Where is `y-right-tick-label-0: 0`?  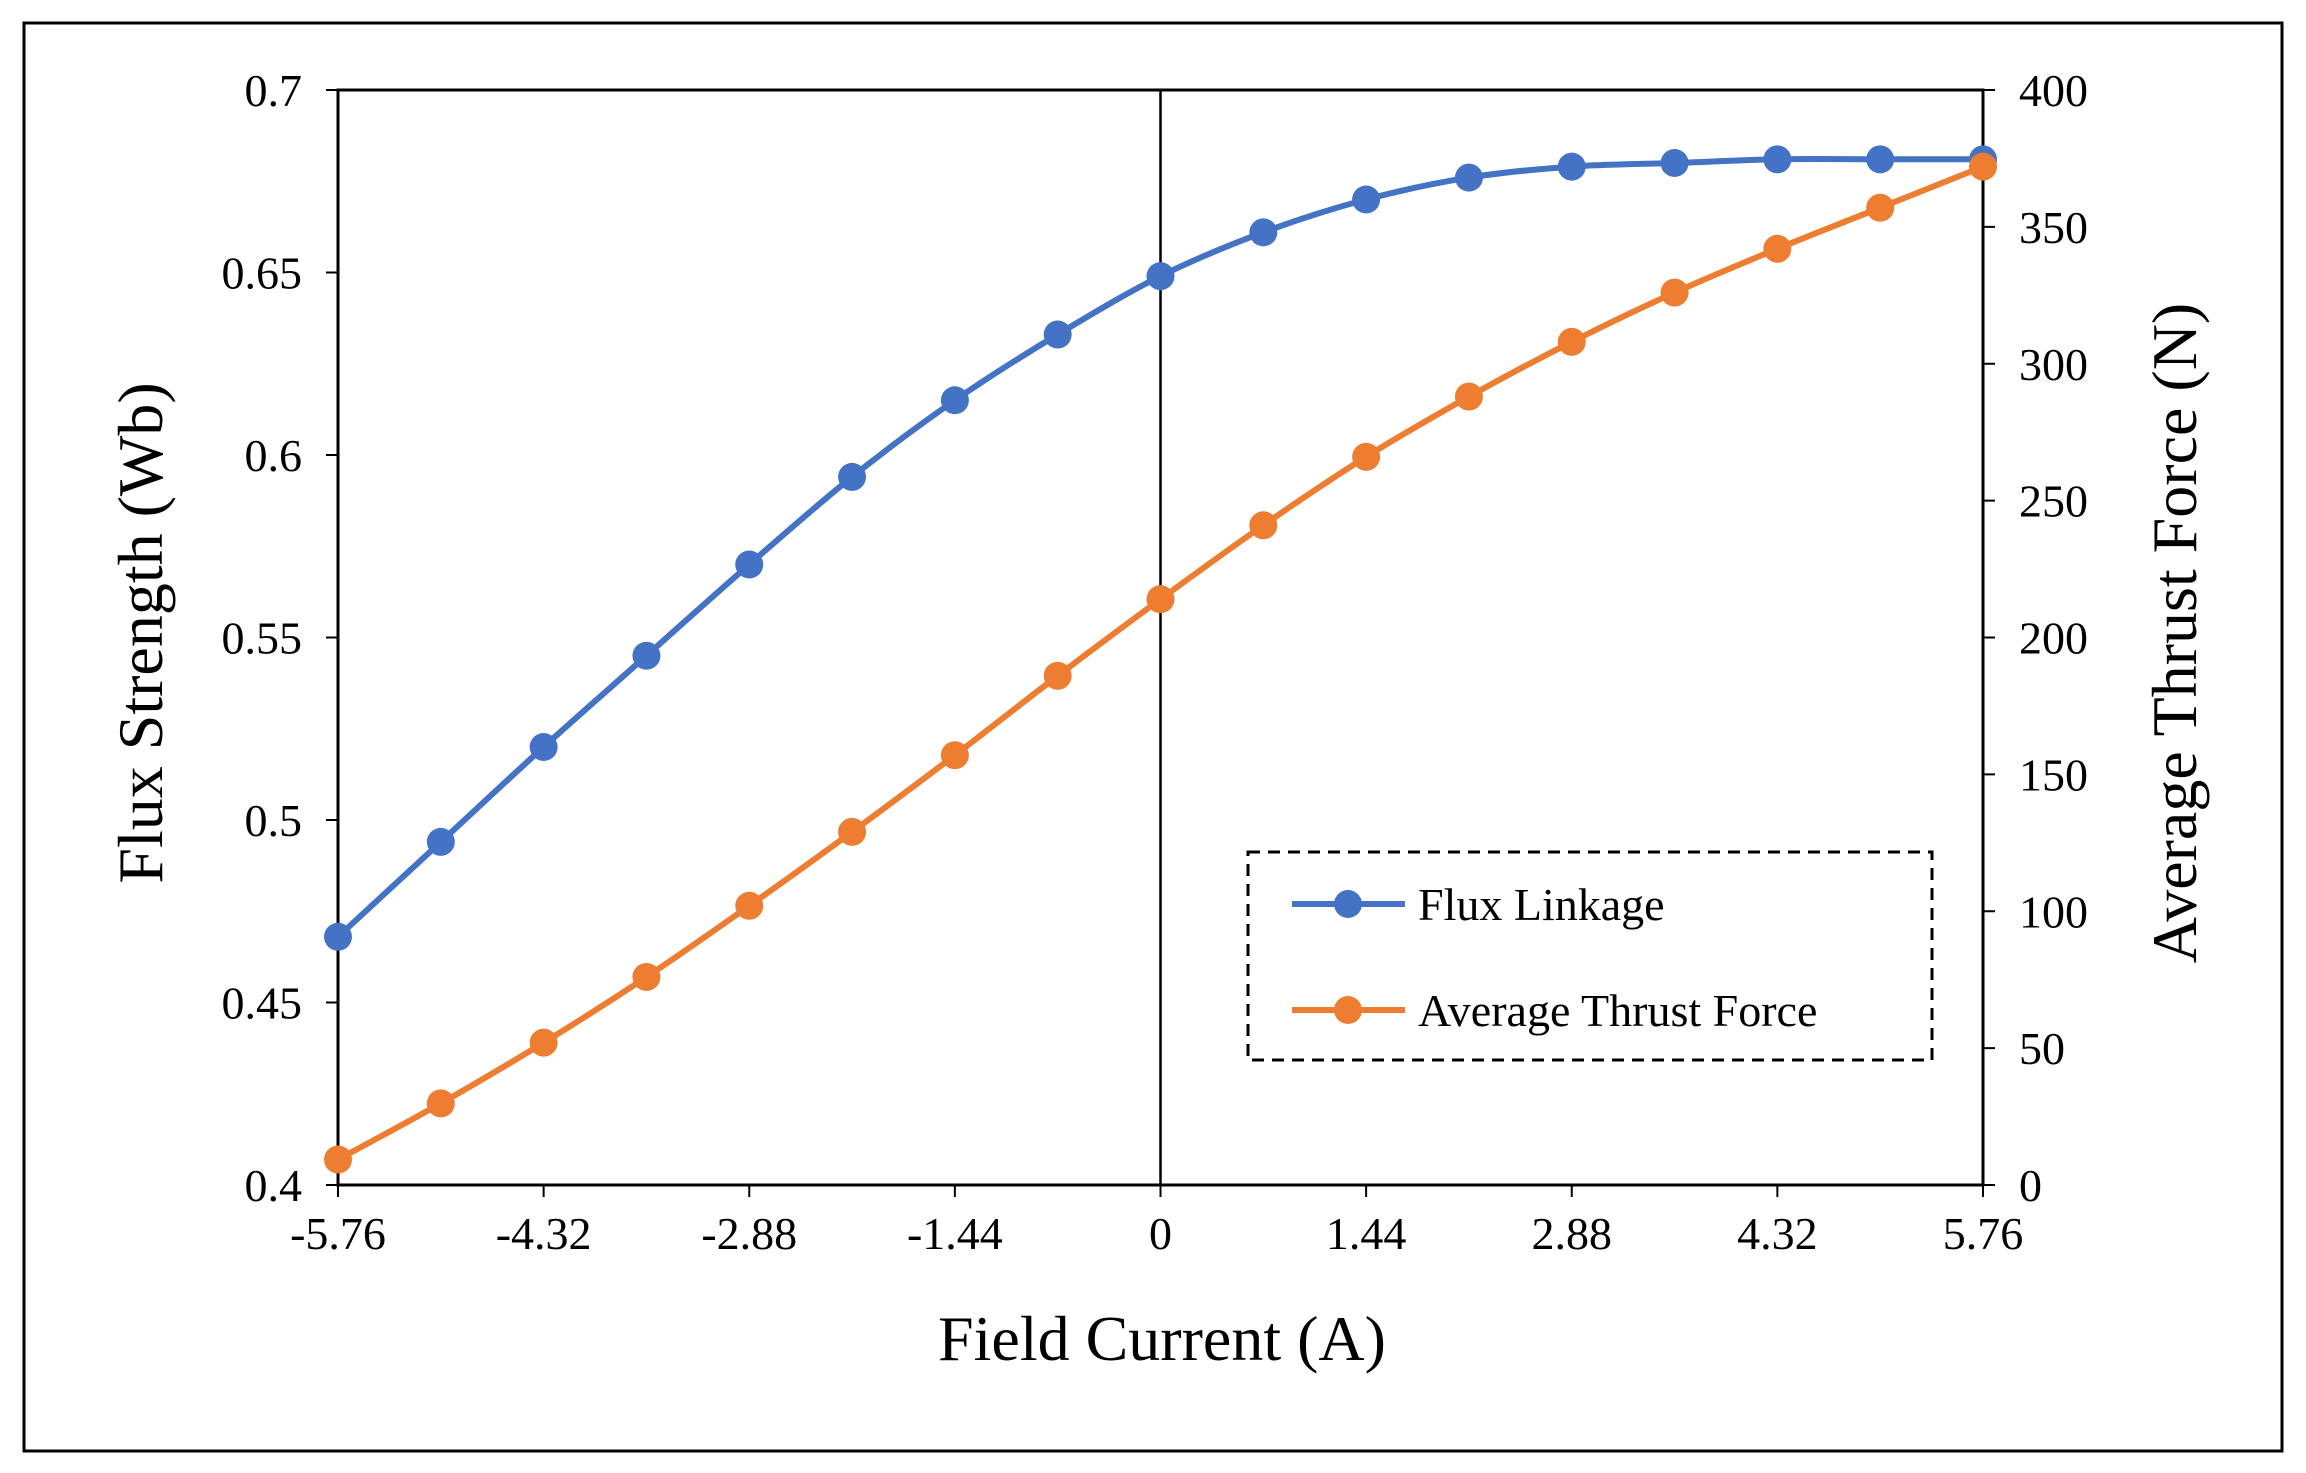
y-right-tick-label-0: 0 is located at coordinates (2030, 1185).